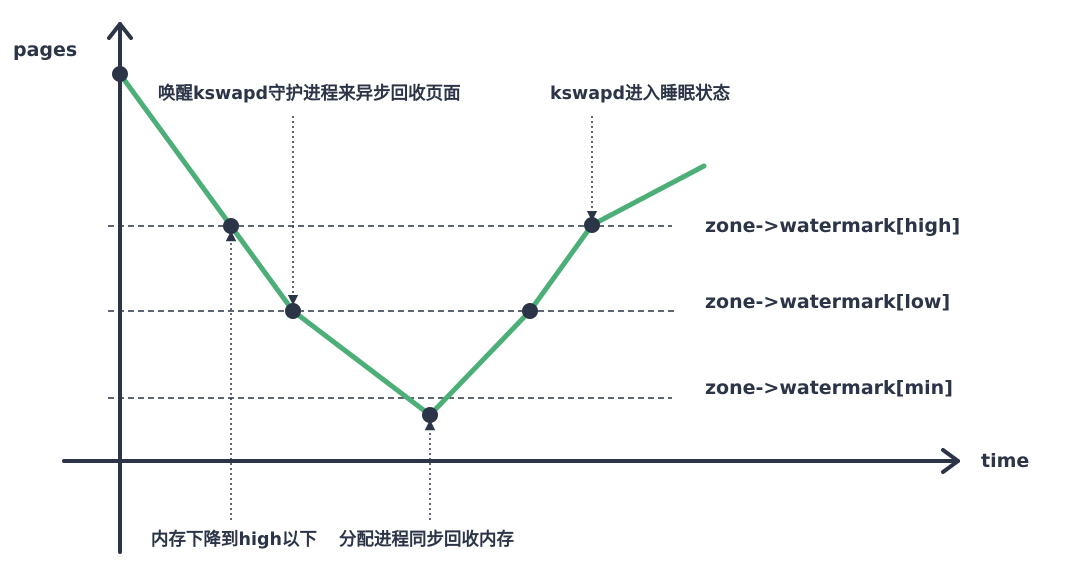  What do you see at coordinates (530, 311) in the screenshot?
I see `point-recover-low` at bounding box center [530, 311].